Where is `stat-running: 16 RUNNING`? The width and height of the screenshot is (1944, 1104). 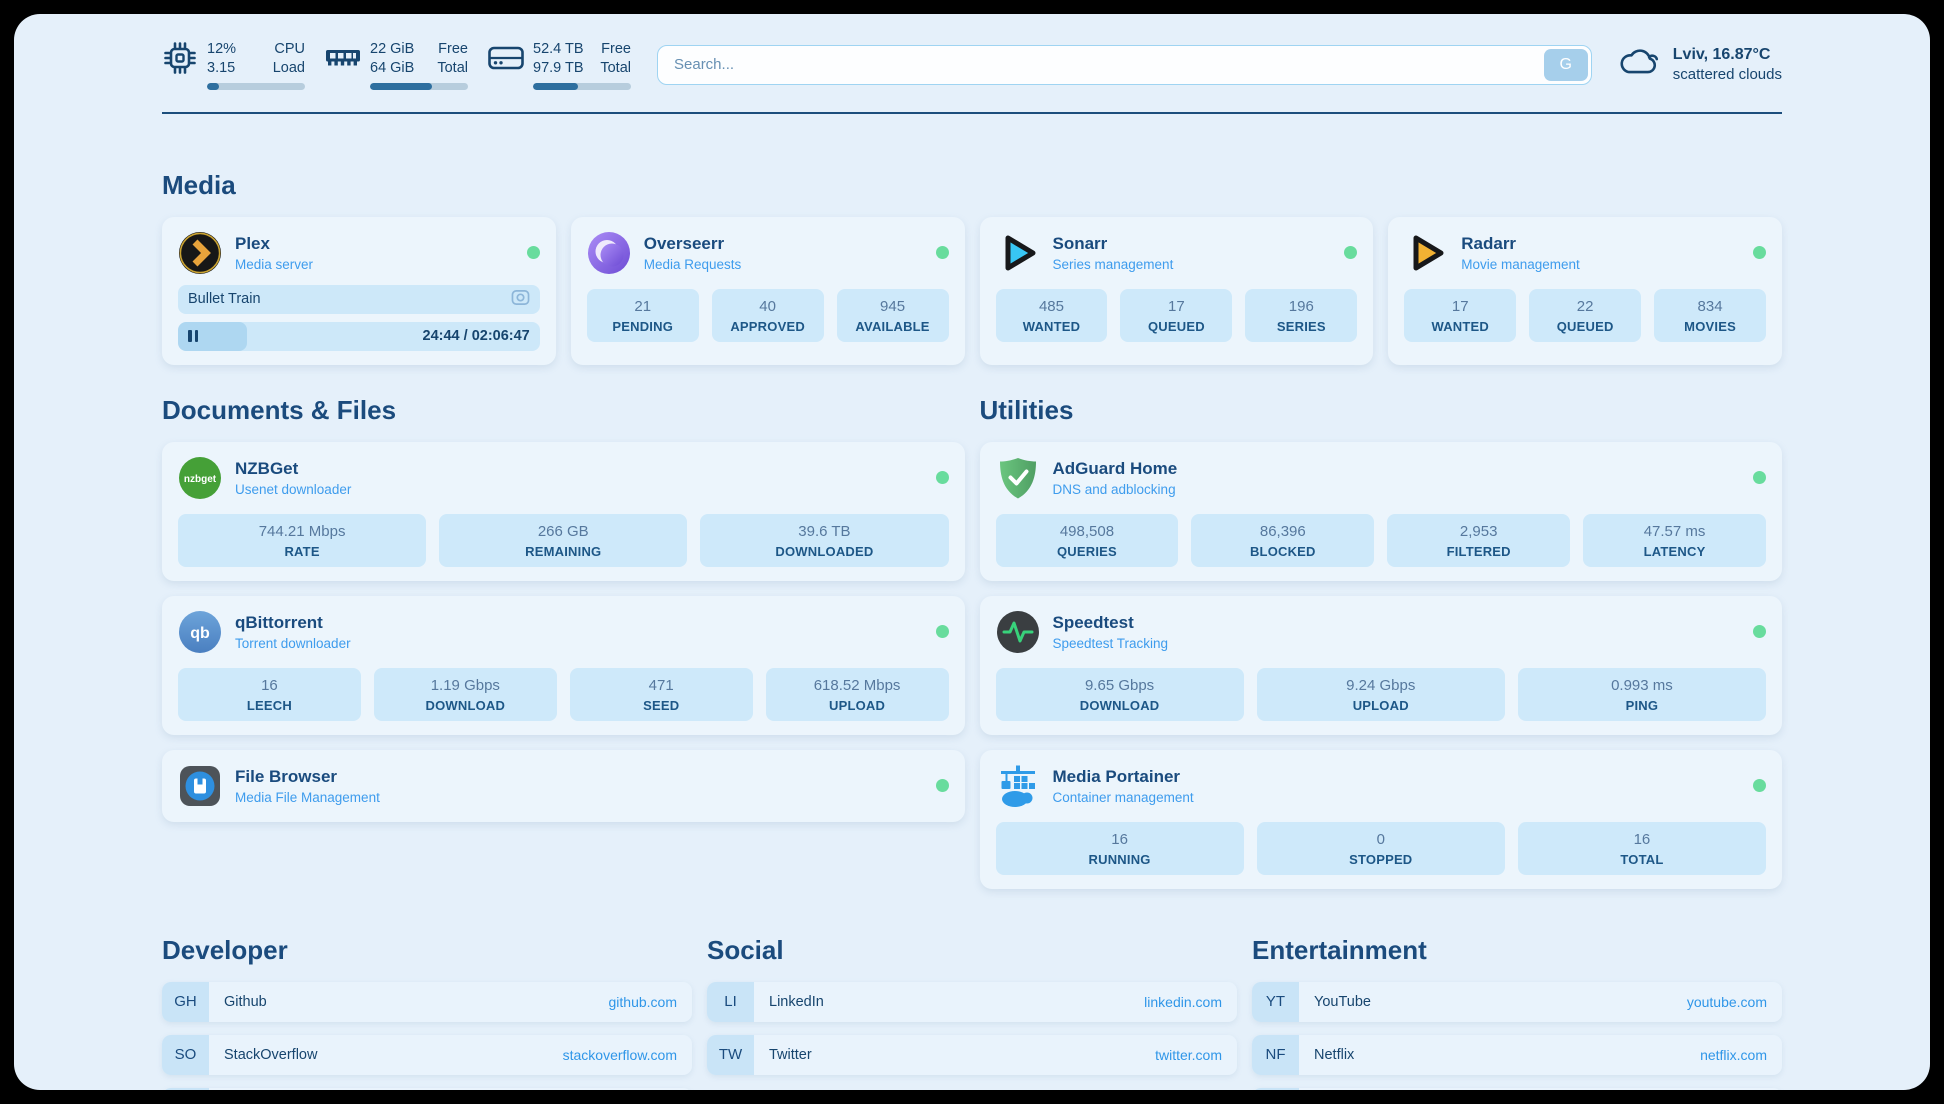 stat-running: 16 RUNNING is located at coordinates (1119, 848).